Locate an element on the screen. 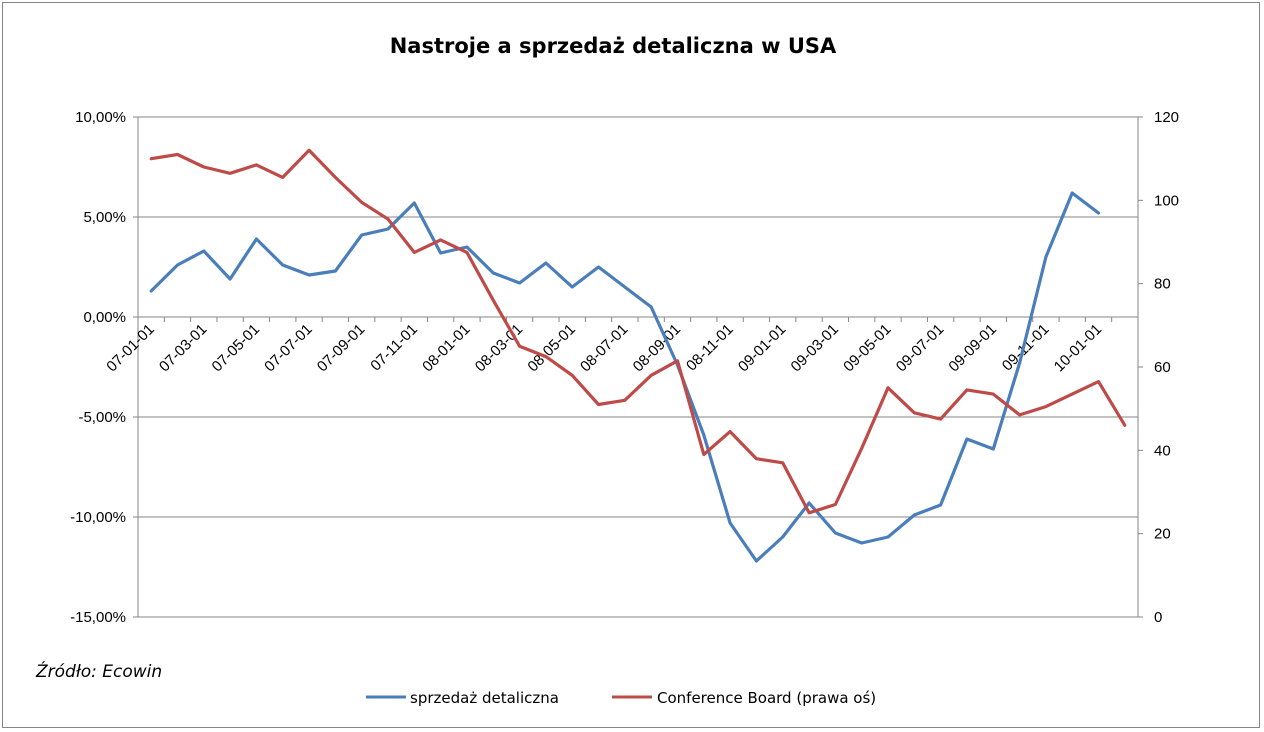 This screenshot has height=732, width=1264. x-tick-label: 08-05-01 is located at coordinates (551, 348).